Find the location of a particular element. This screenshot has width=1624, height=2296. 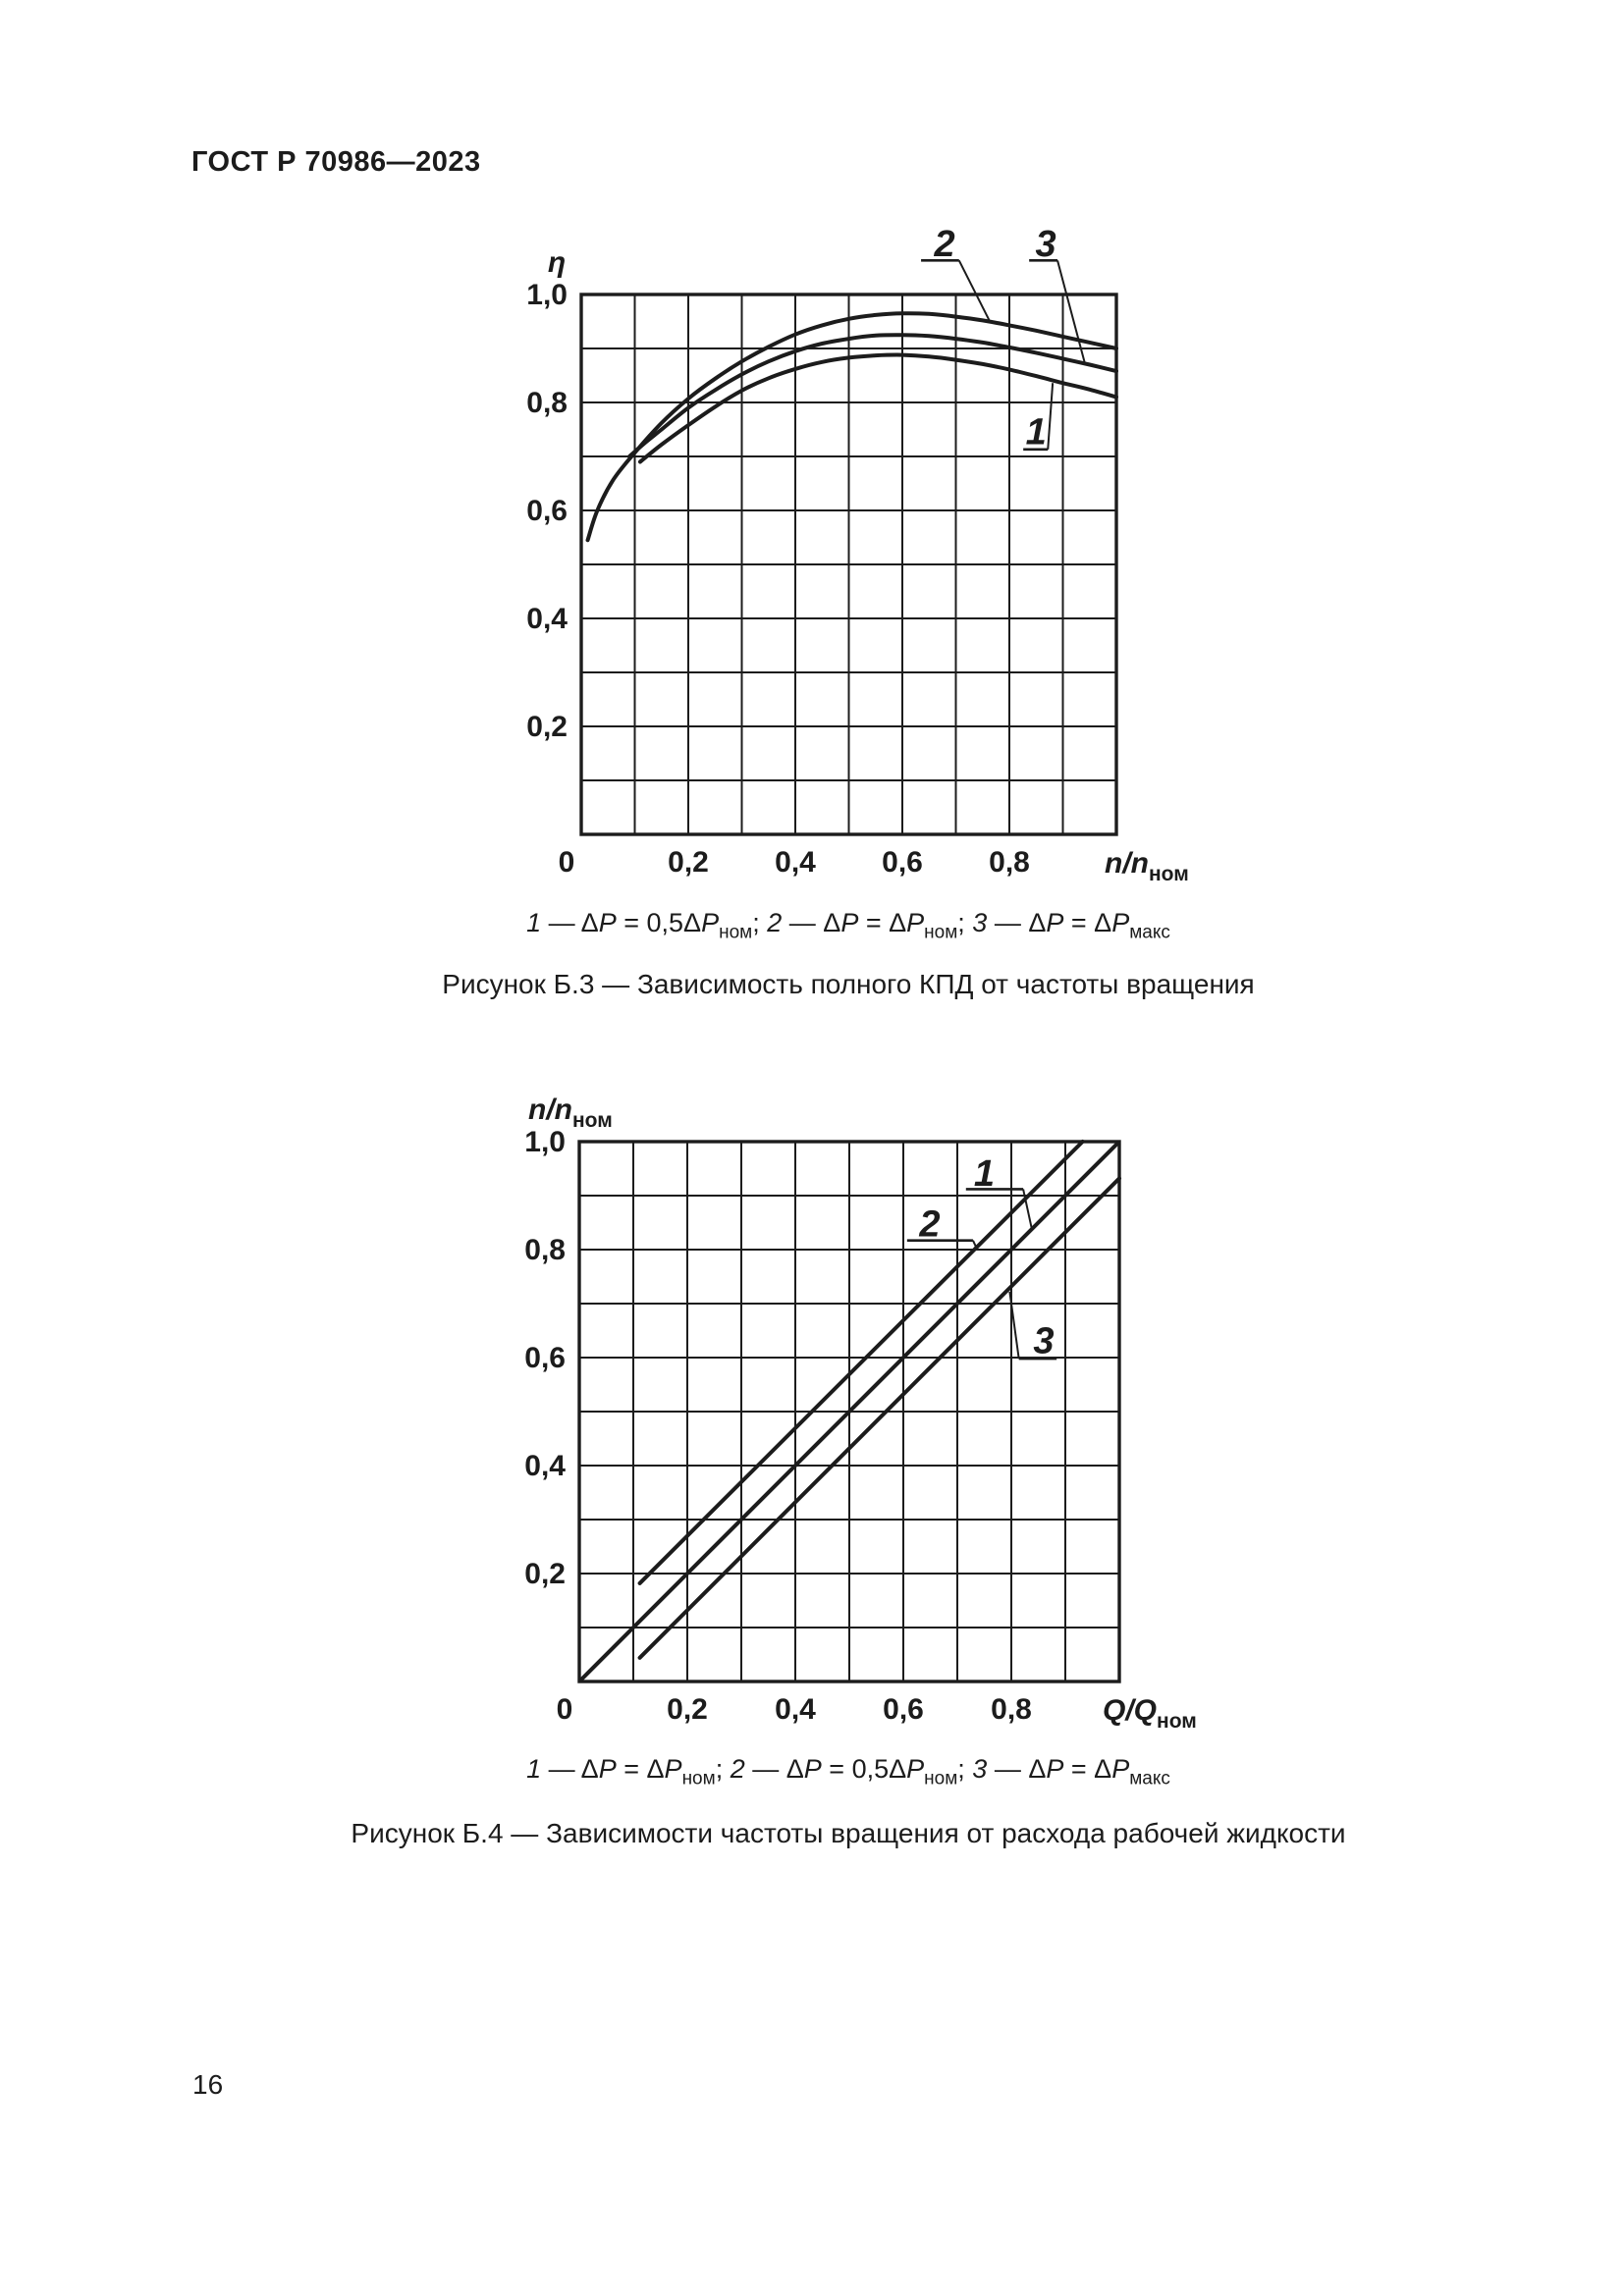

axis-title: Q/Qном is located at coordinates (1150, 1713).